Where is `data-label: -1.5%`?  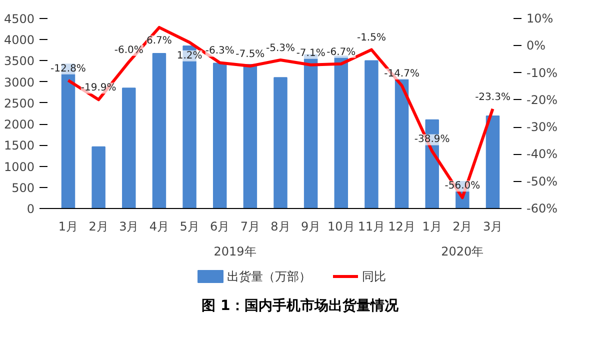
data-label: -1.5% is located at coordinates (371, 38).